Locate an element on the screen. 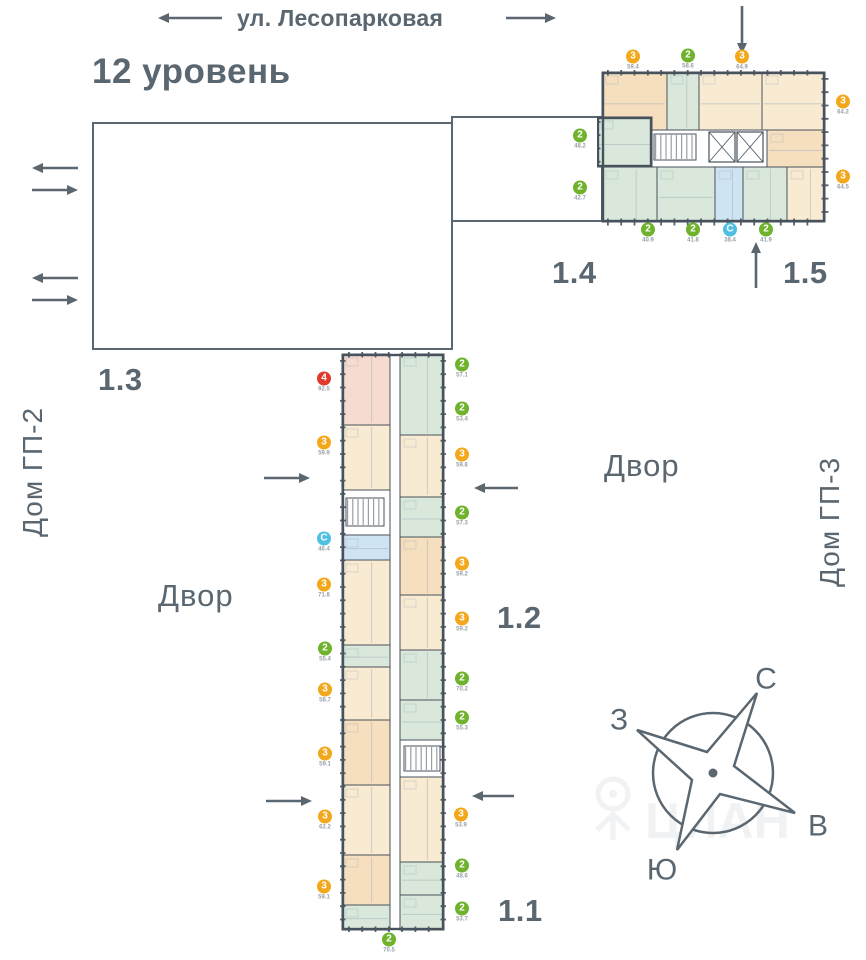 Image resolution: width=866 pixels, height=960 pixels. apartment-badge: 3 59.8 is located at coordinates (462, 458).